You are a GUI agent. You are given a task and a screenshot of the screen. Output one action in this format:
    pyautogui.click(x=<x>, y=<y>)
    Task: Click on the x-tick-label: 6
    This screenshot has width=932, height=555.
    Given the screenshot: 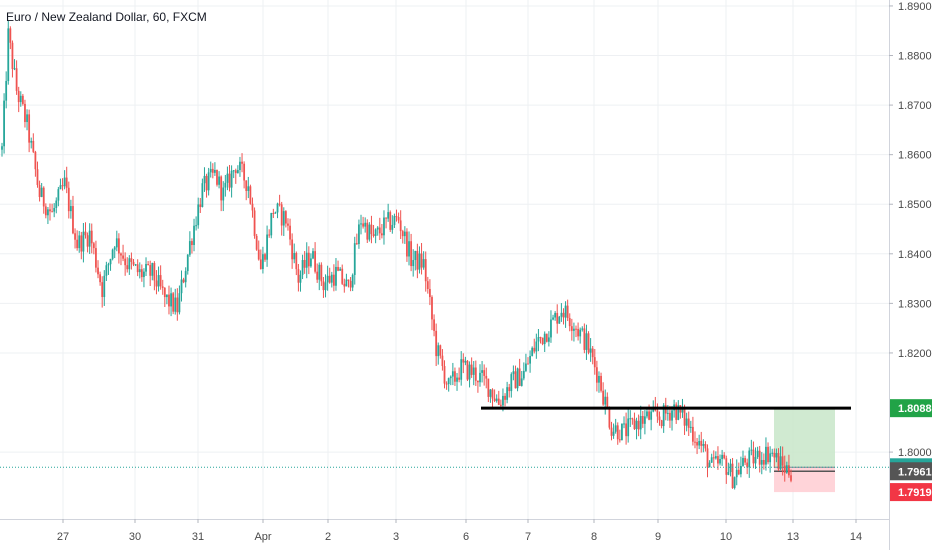 What is the action you would take?
    pyautogui.click(x=466, y=537)
    